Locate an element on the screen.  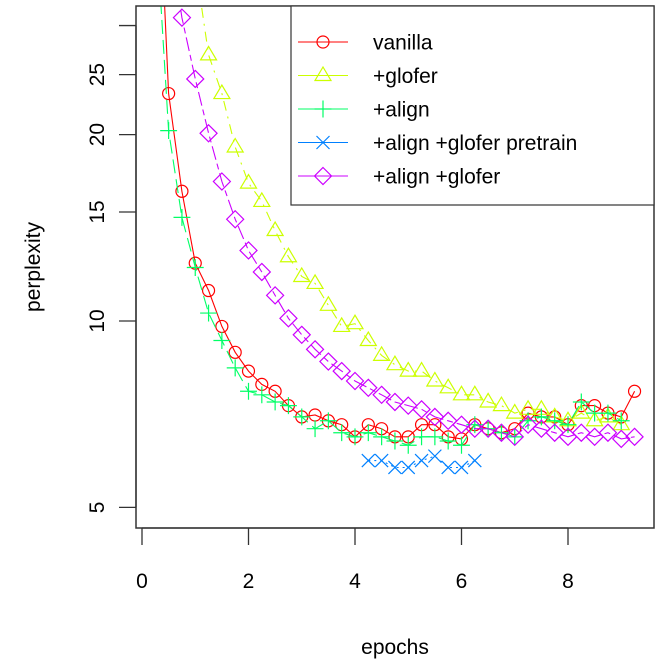
series-align-glofer-pretrain is located at coordinates (421, 462).